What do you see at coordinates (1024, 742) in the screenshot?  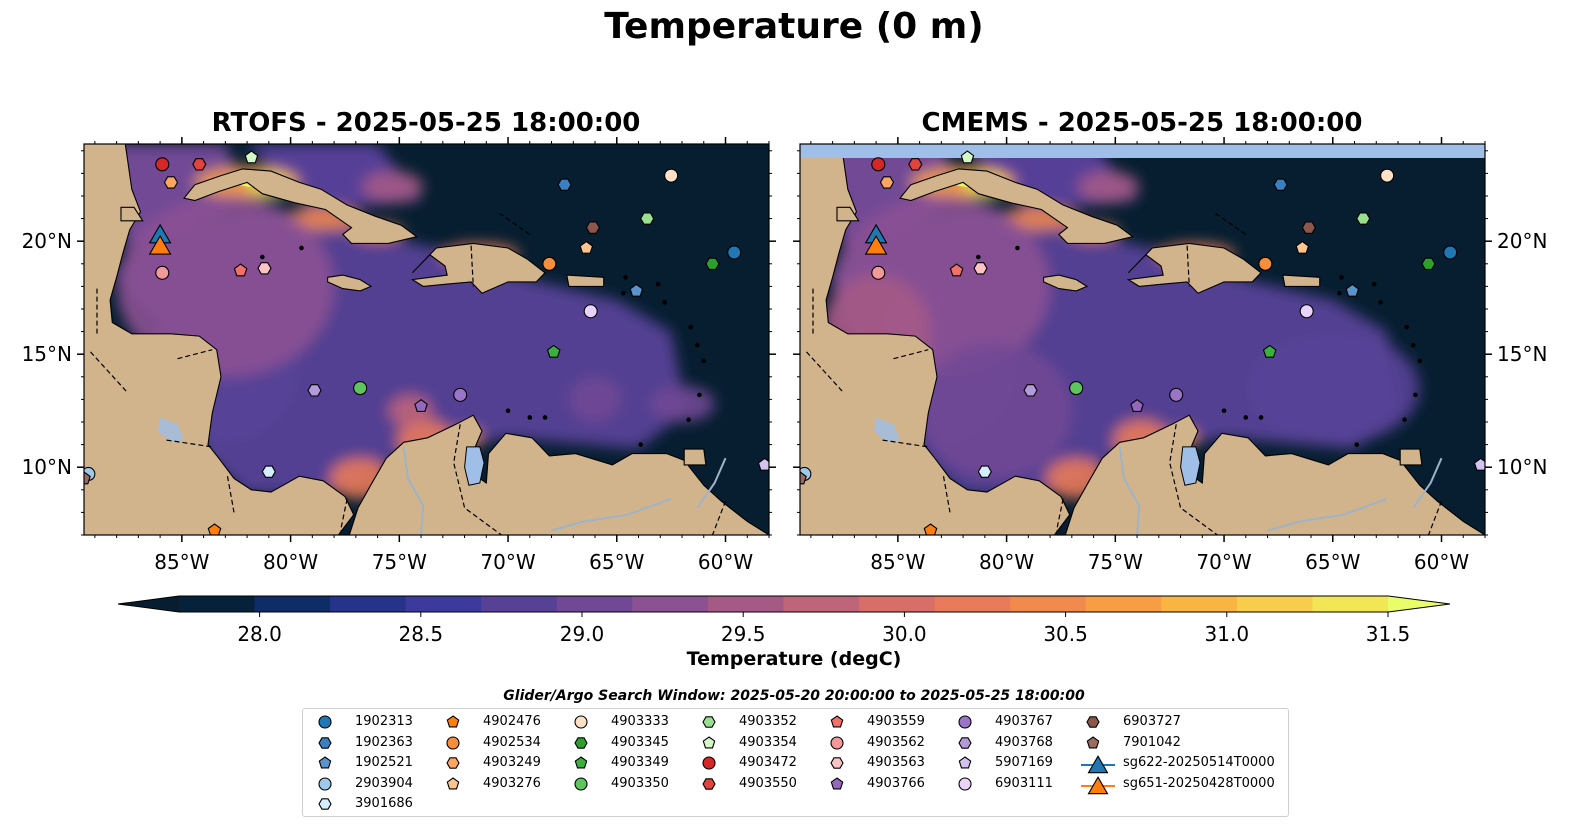 I see `legend-label: 4903768` at bounding box center [1024, 742].